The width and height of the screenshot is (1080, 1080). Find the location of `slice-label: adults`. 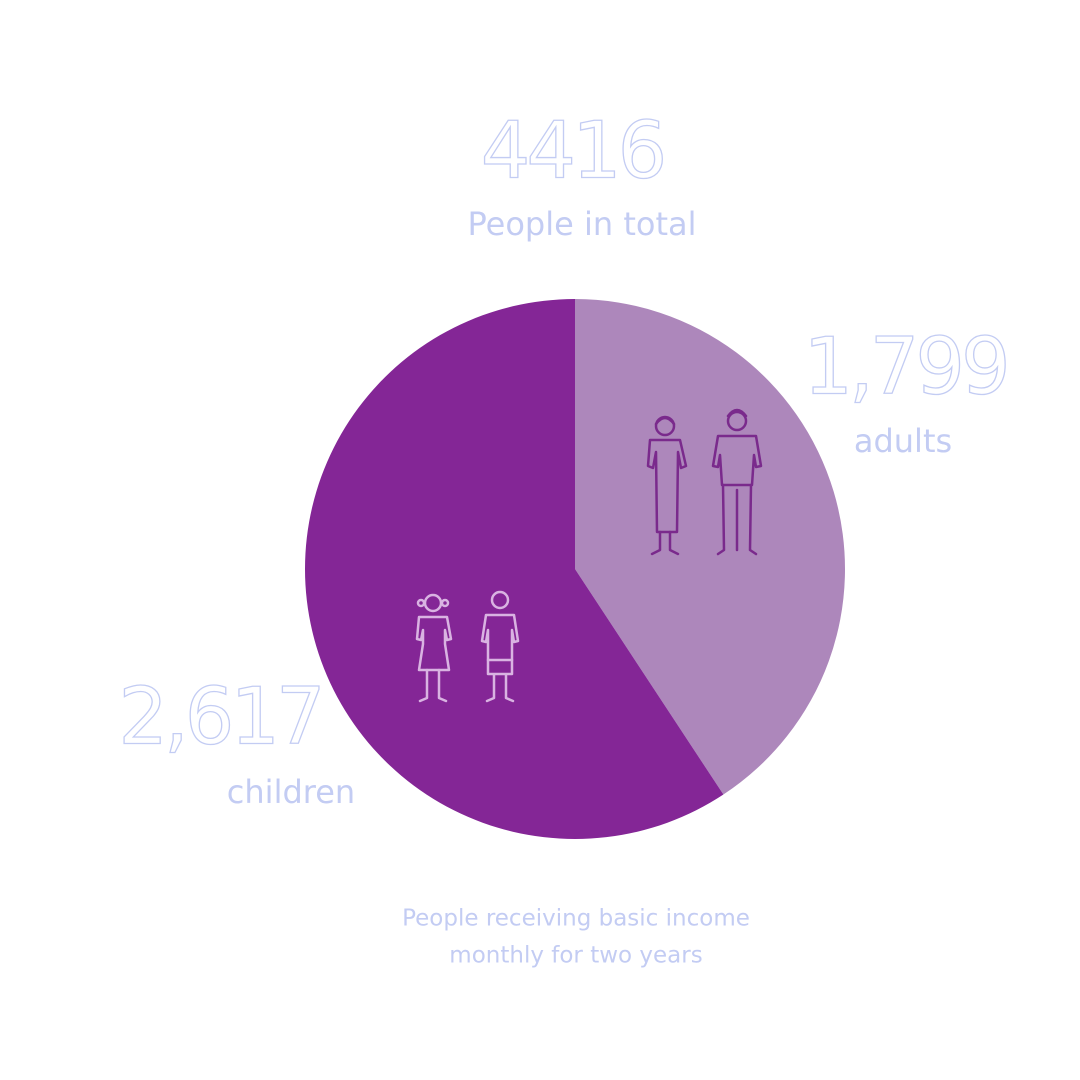

slice-label: adults is located at coordinates (903, 441).